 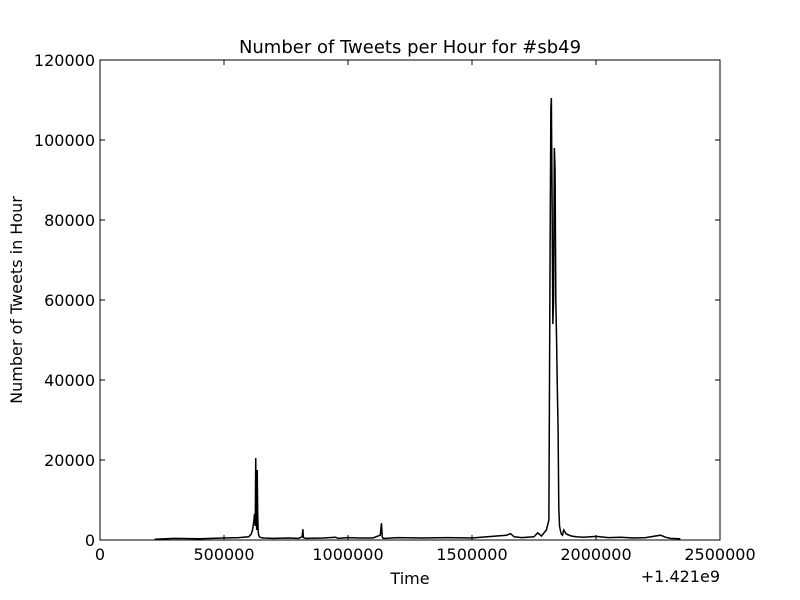 What do you see at coordinates (595, 554) in the screenshot?
I see `x-tick-label: 2000000` at bounding box center [595, 554].